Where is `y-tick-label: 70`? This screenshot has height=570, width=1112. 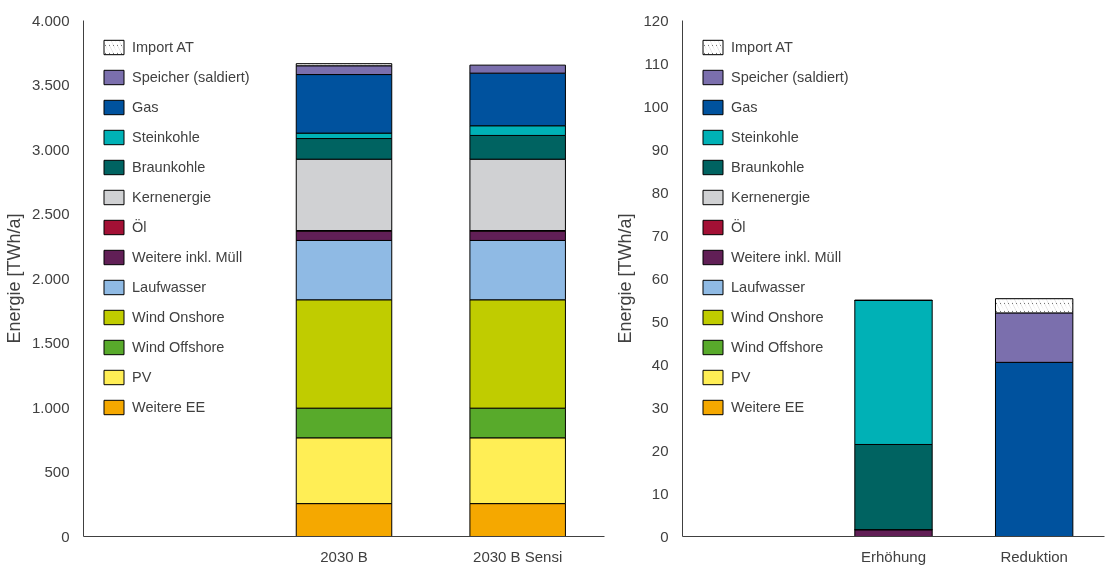
y-tick-label: 70 is located at coordinates (660, 235).